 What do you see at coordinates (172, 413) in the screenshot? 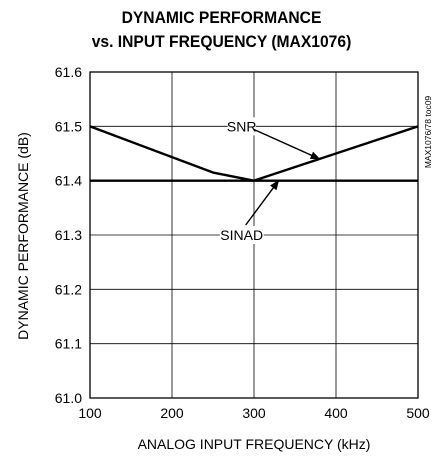
I see `x-tick-label-1: 200` at bounding box center [172, 413].